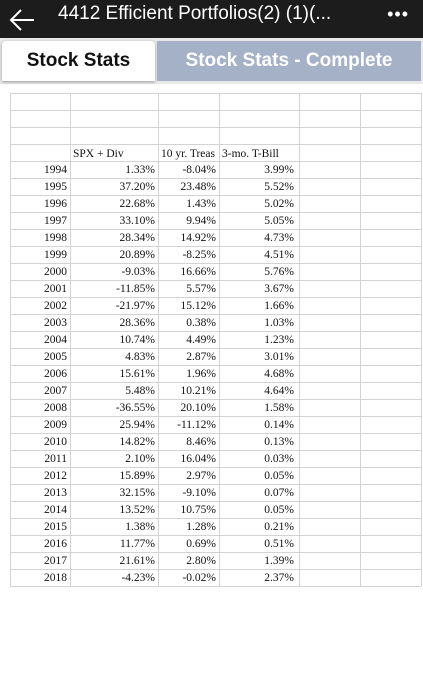 Image resolution: width=423 pixels, height=700 pixels. I want to click on cell-value: 4.64%, so click(279, 391).